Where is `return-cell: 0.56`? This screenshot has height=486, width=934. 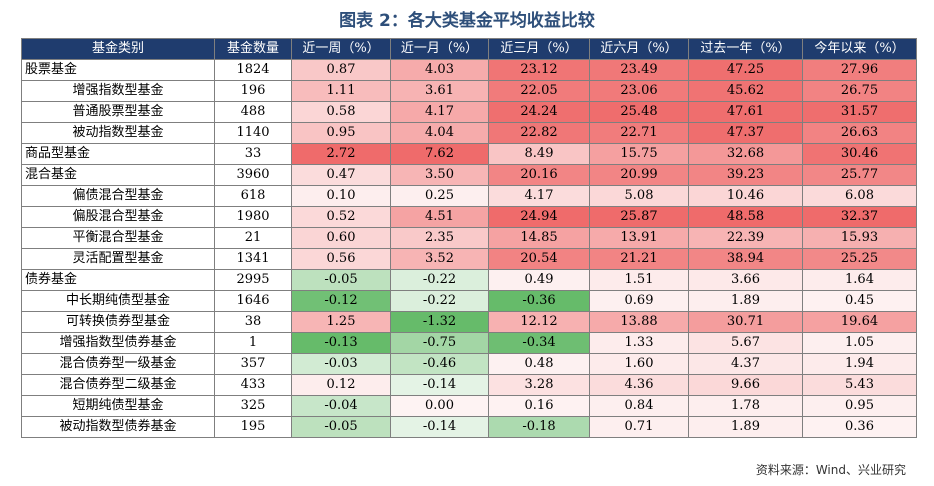 return-cell: 0.56 is located at coordinates (341, 259).